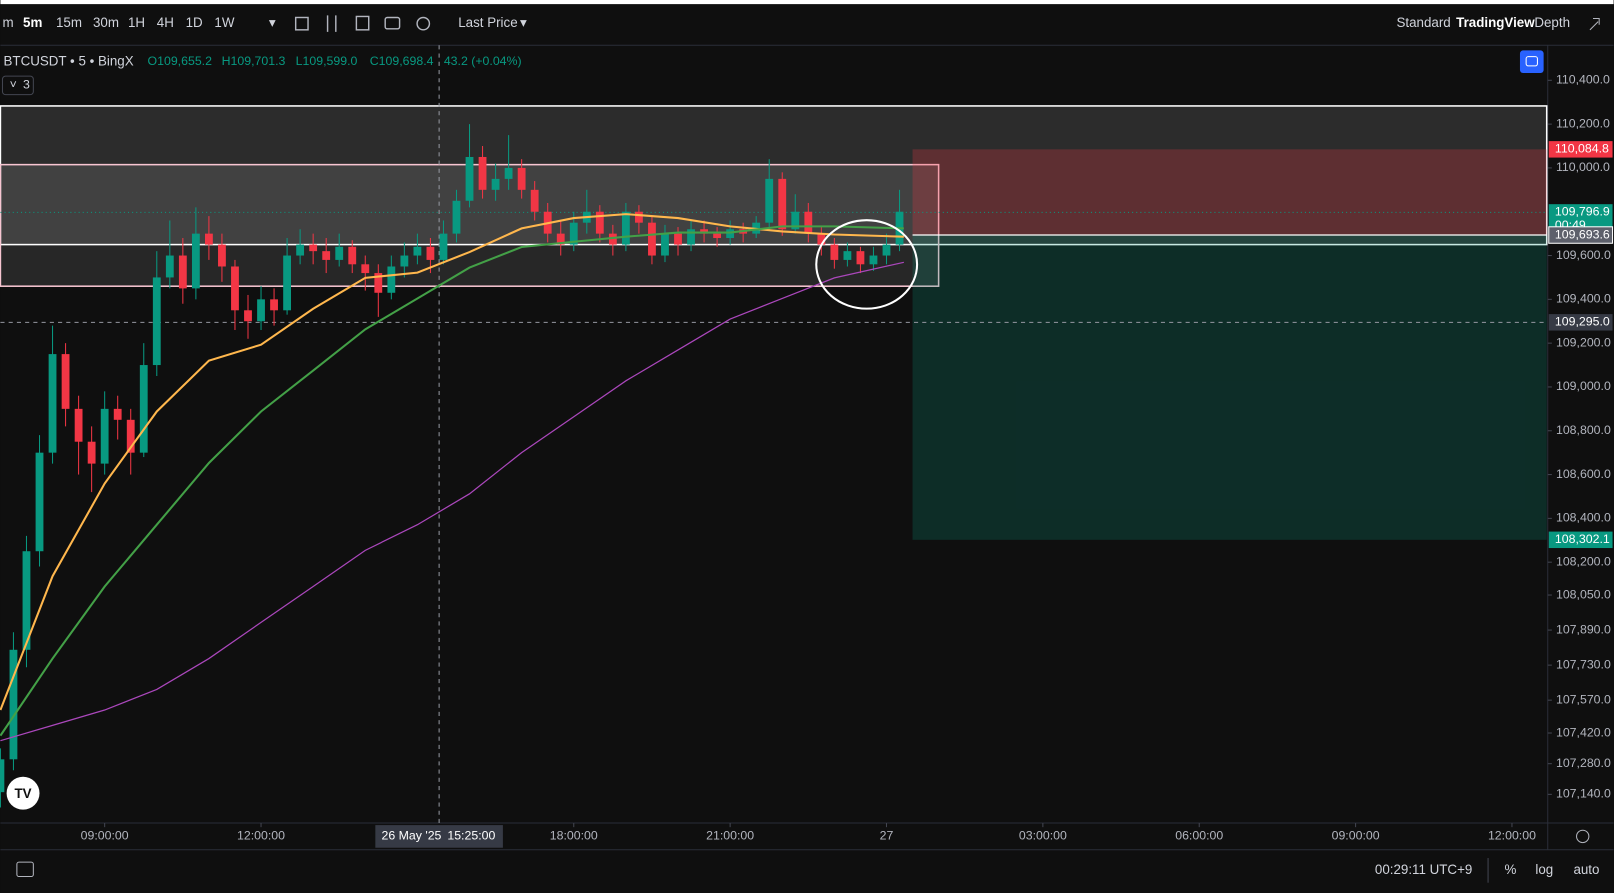  I want to click on price-label: 108,302.1, so click(1582, 539).